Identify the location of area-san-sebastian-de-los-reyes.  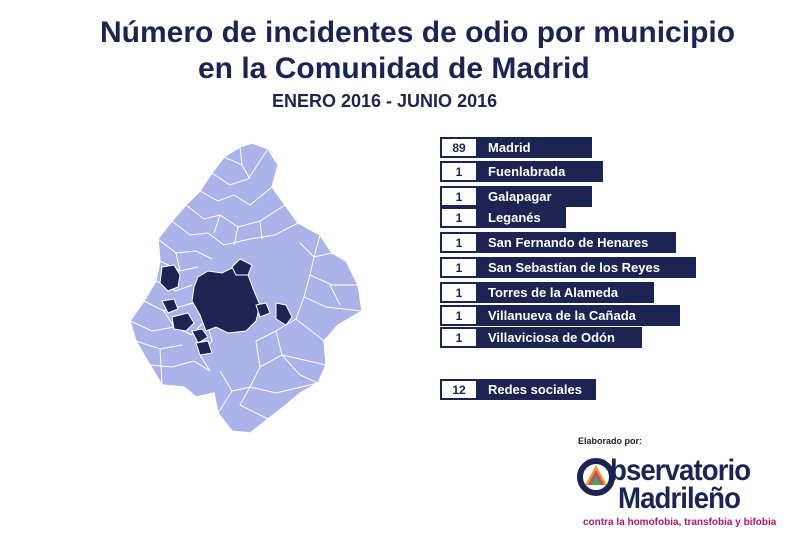
(242, 267).